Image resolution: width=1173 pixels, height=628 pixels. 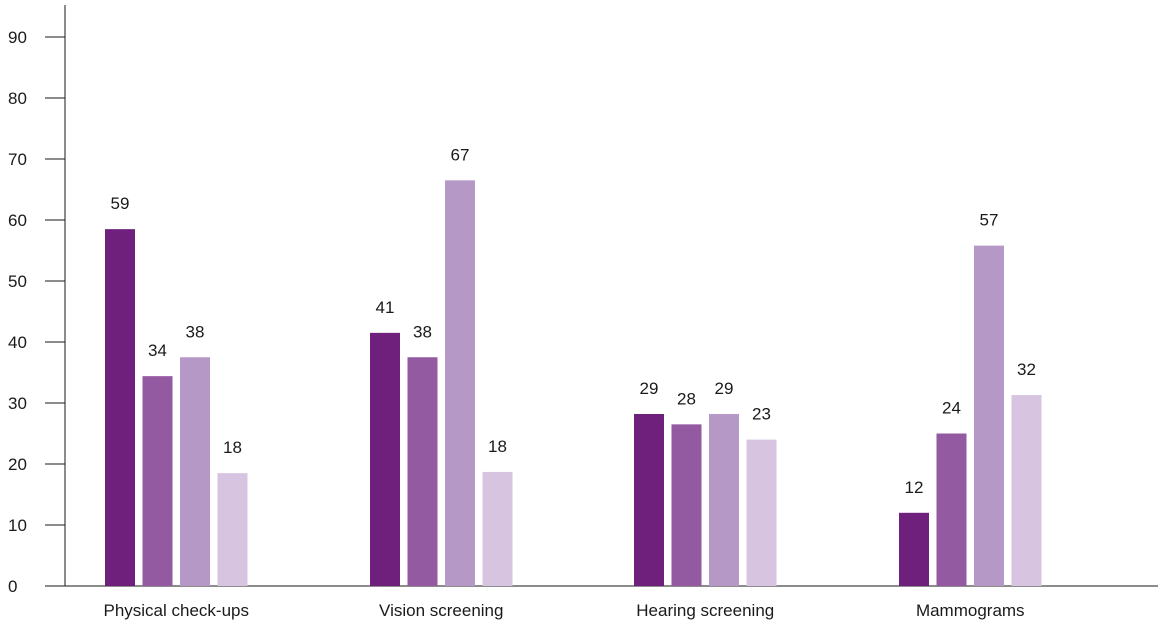 What do you see at coordinates (176, 610) in the screenshot?
I see `x-category-label: Physical check-ups` at bounding box center [176, 610].